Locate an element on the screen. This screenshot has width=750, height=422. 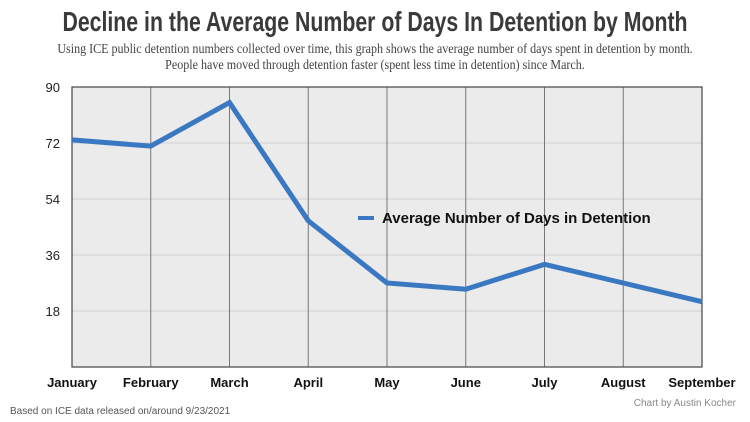
legend-label: Average Number of Days in Detention is located at coordinates (516, 218).